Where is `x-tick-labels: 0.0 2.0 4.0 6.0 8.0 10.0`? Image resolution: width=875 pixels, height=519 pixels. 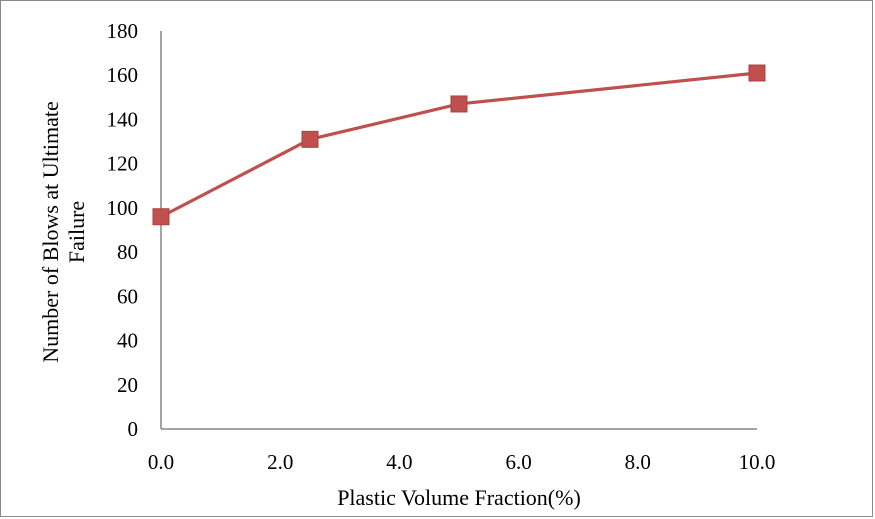
x-tick-labels: 0.0 2.0 4.0 6.0 8.0 10.0 is located at coordinates (462, 462).